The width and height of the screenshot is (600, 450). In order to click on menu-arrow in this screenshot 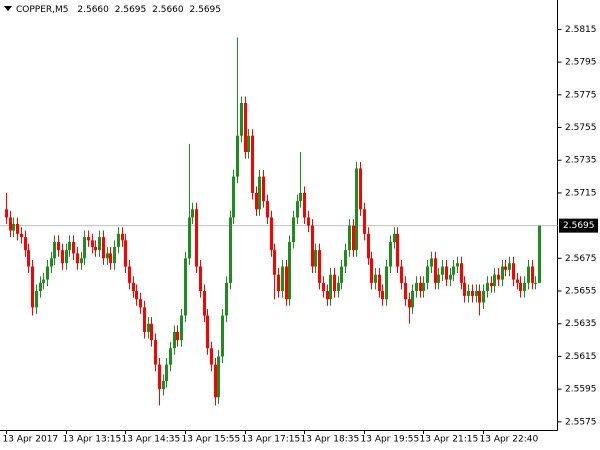, I will do `click(8, 8)`.